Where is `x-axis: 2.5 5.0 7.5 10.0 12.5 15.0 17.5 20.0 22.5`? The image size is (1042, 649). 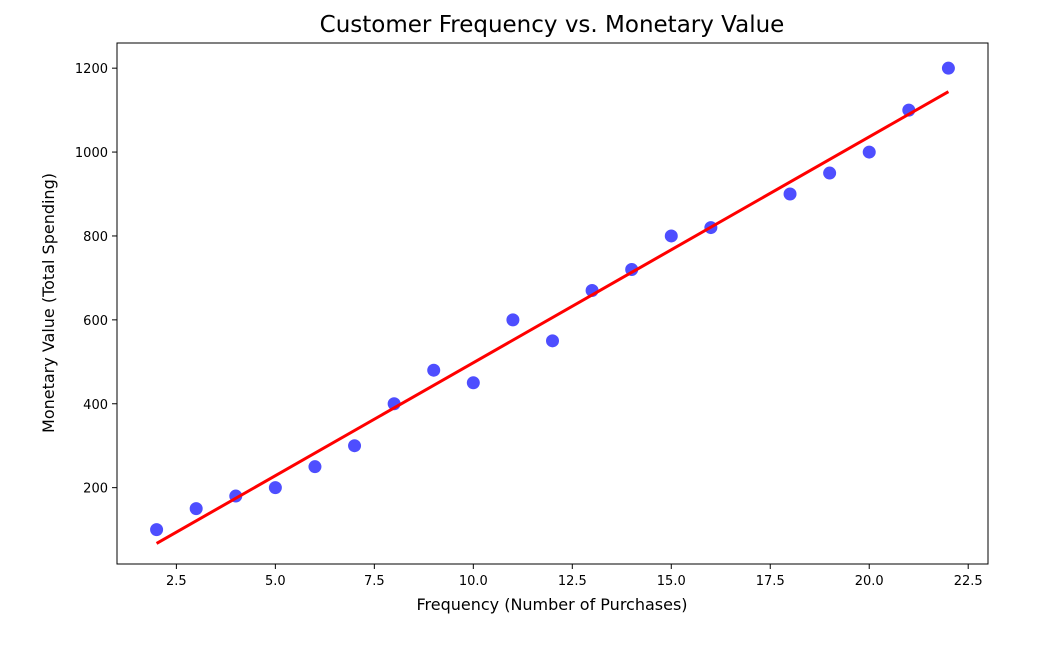
x-axis: 2.5 5.0 7.5 10.0 12.5 15.0 17.5 20.0 22.5 is located at coordinates (574, 576).